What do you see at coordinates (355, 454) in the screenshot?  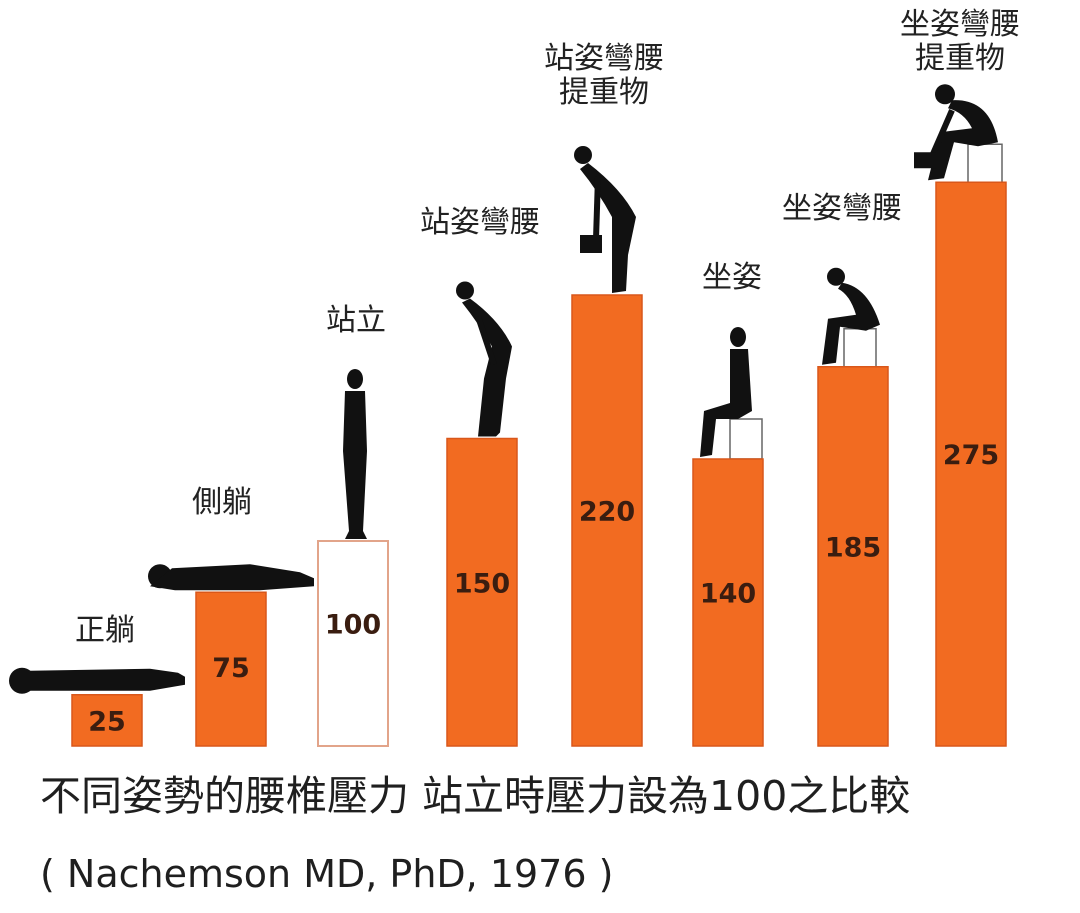 I see `standing-figure` at bounding box center [355, 454].